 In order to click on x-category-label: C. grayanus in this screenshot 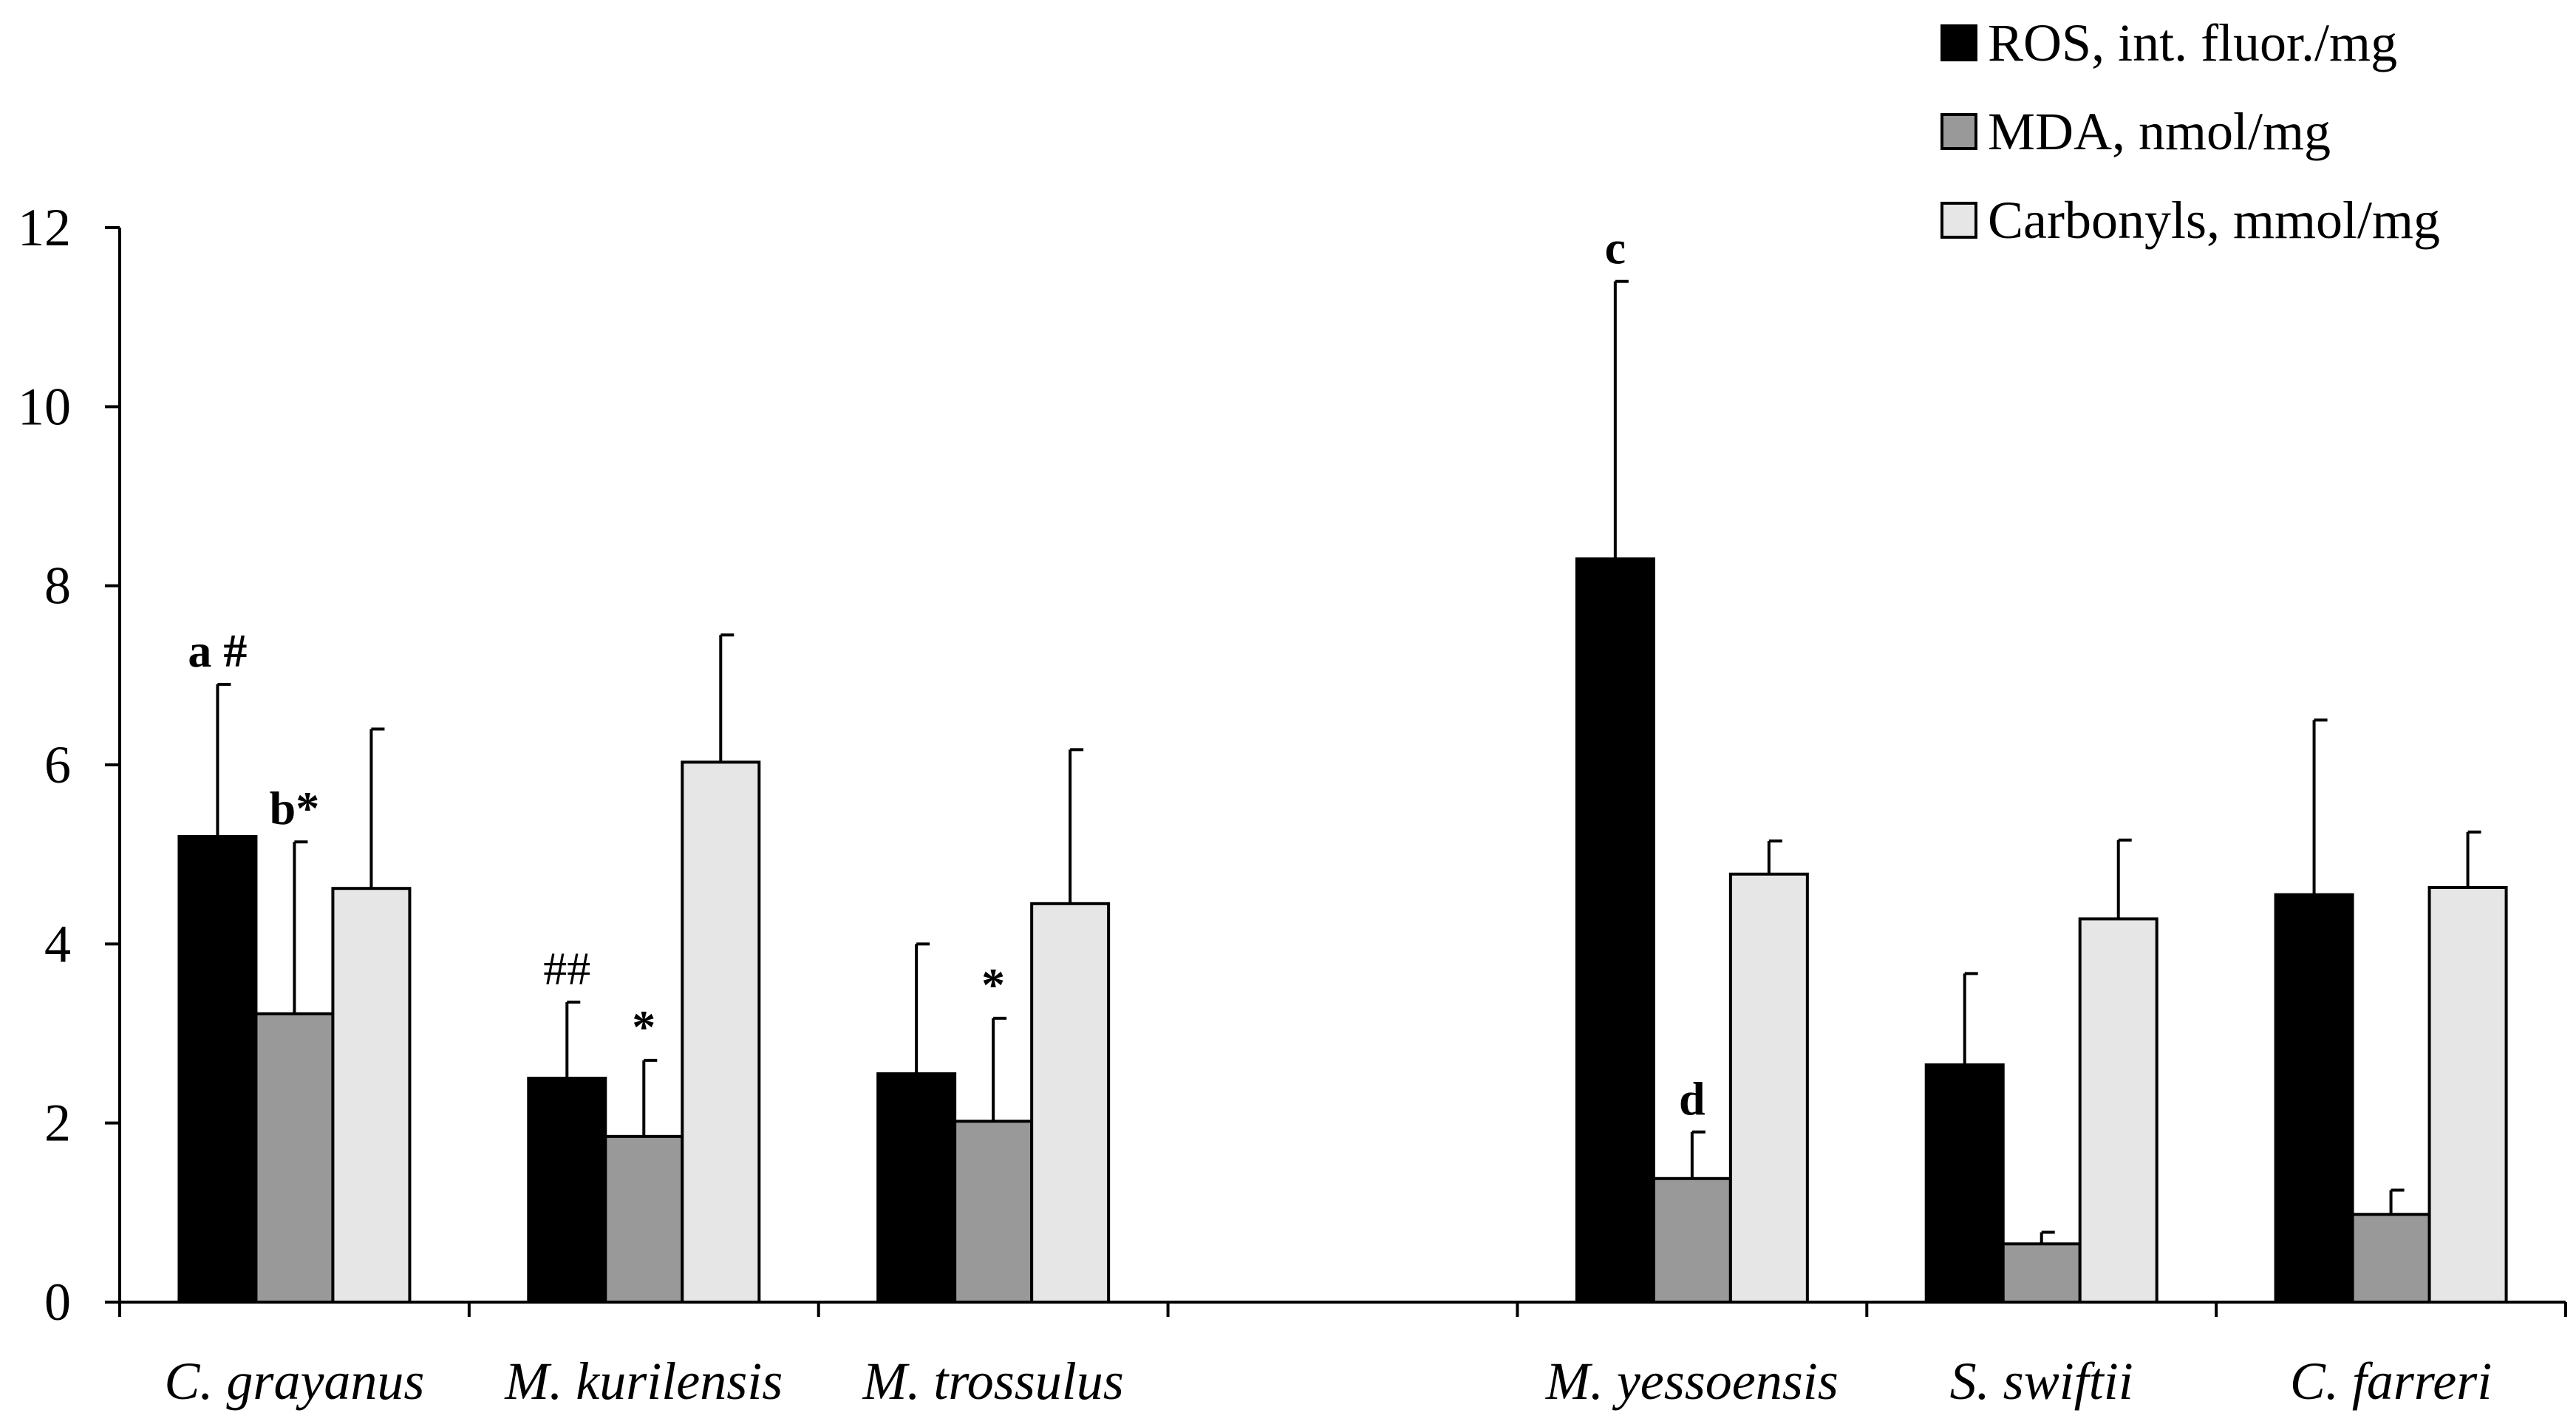, I will do `click(294, 1381)`.